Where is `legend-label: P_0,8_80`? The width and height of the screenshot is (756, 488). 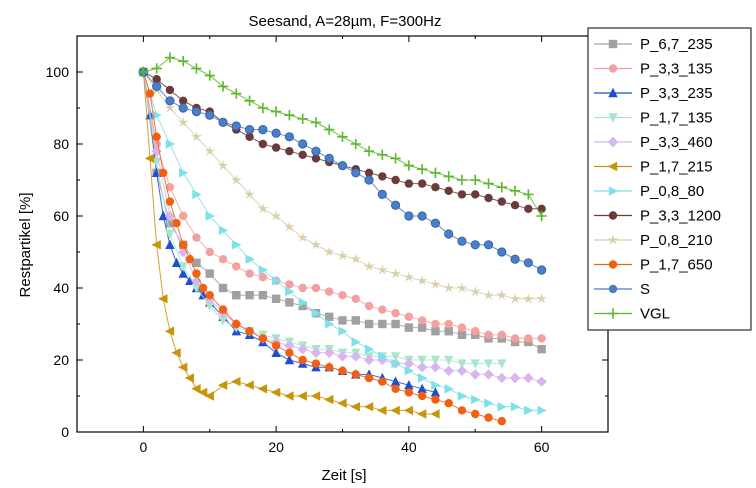 legend-label: P_0,8_80 is located at coordinates (672, 191).